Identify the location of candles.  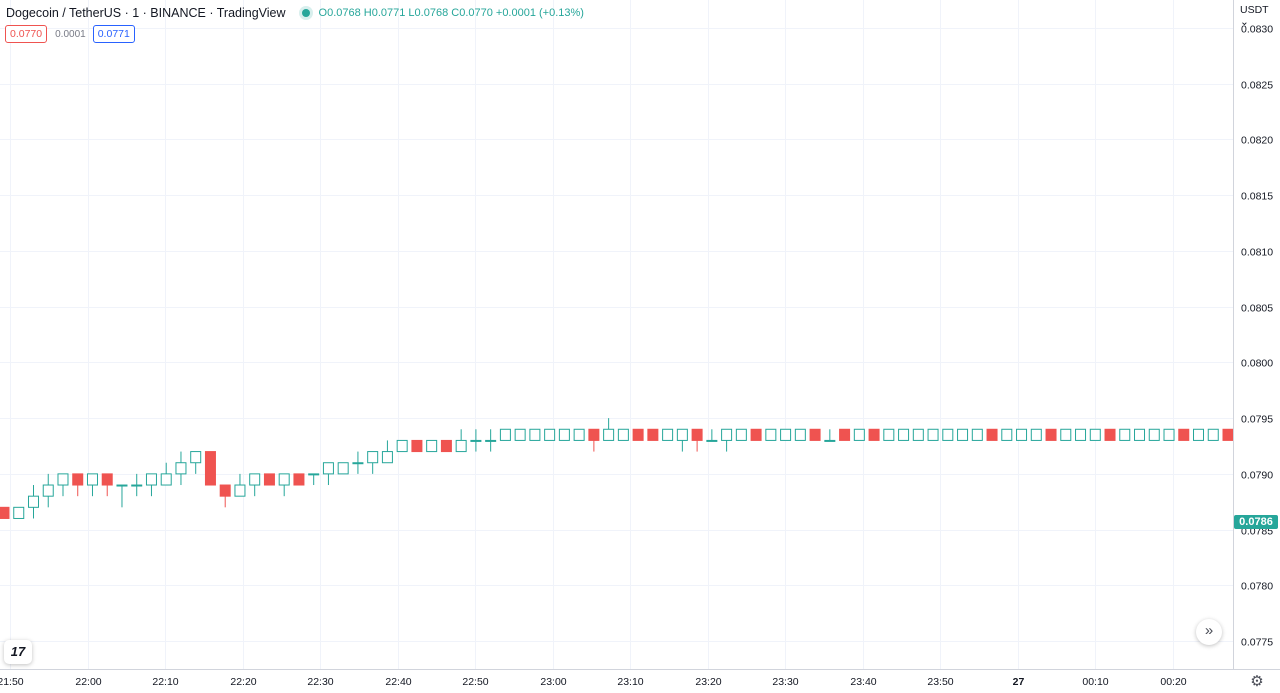
(617, 468).